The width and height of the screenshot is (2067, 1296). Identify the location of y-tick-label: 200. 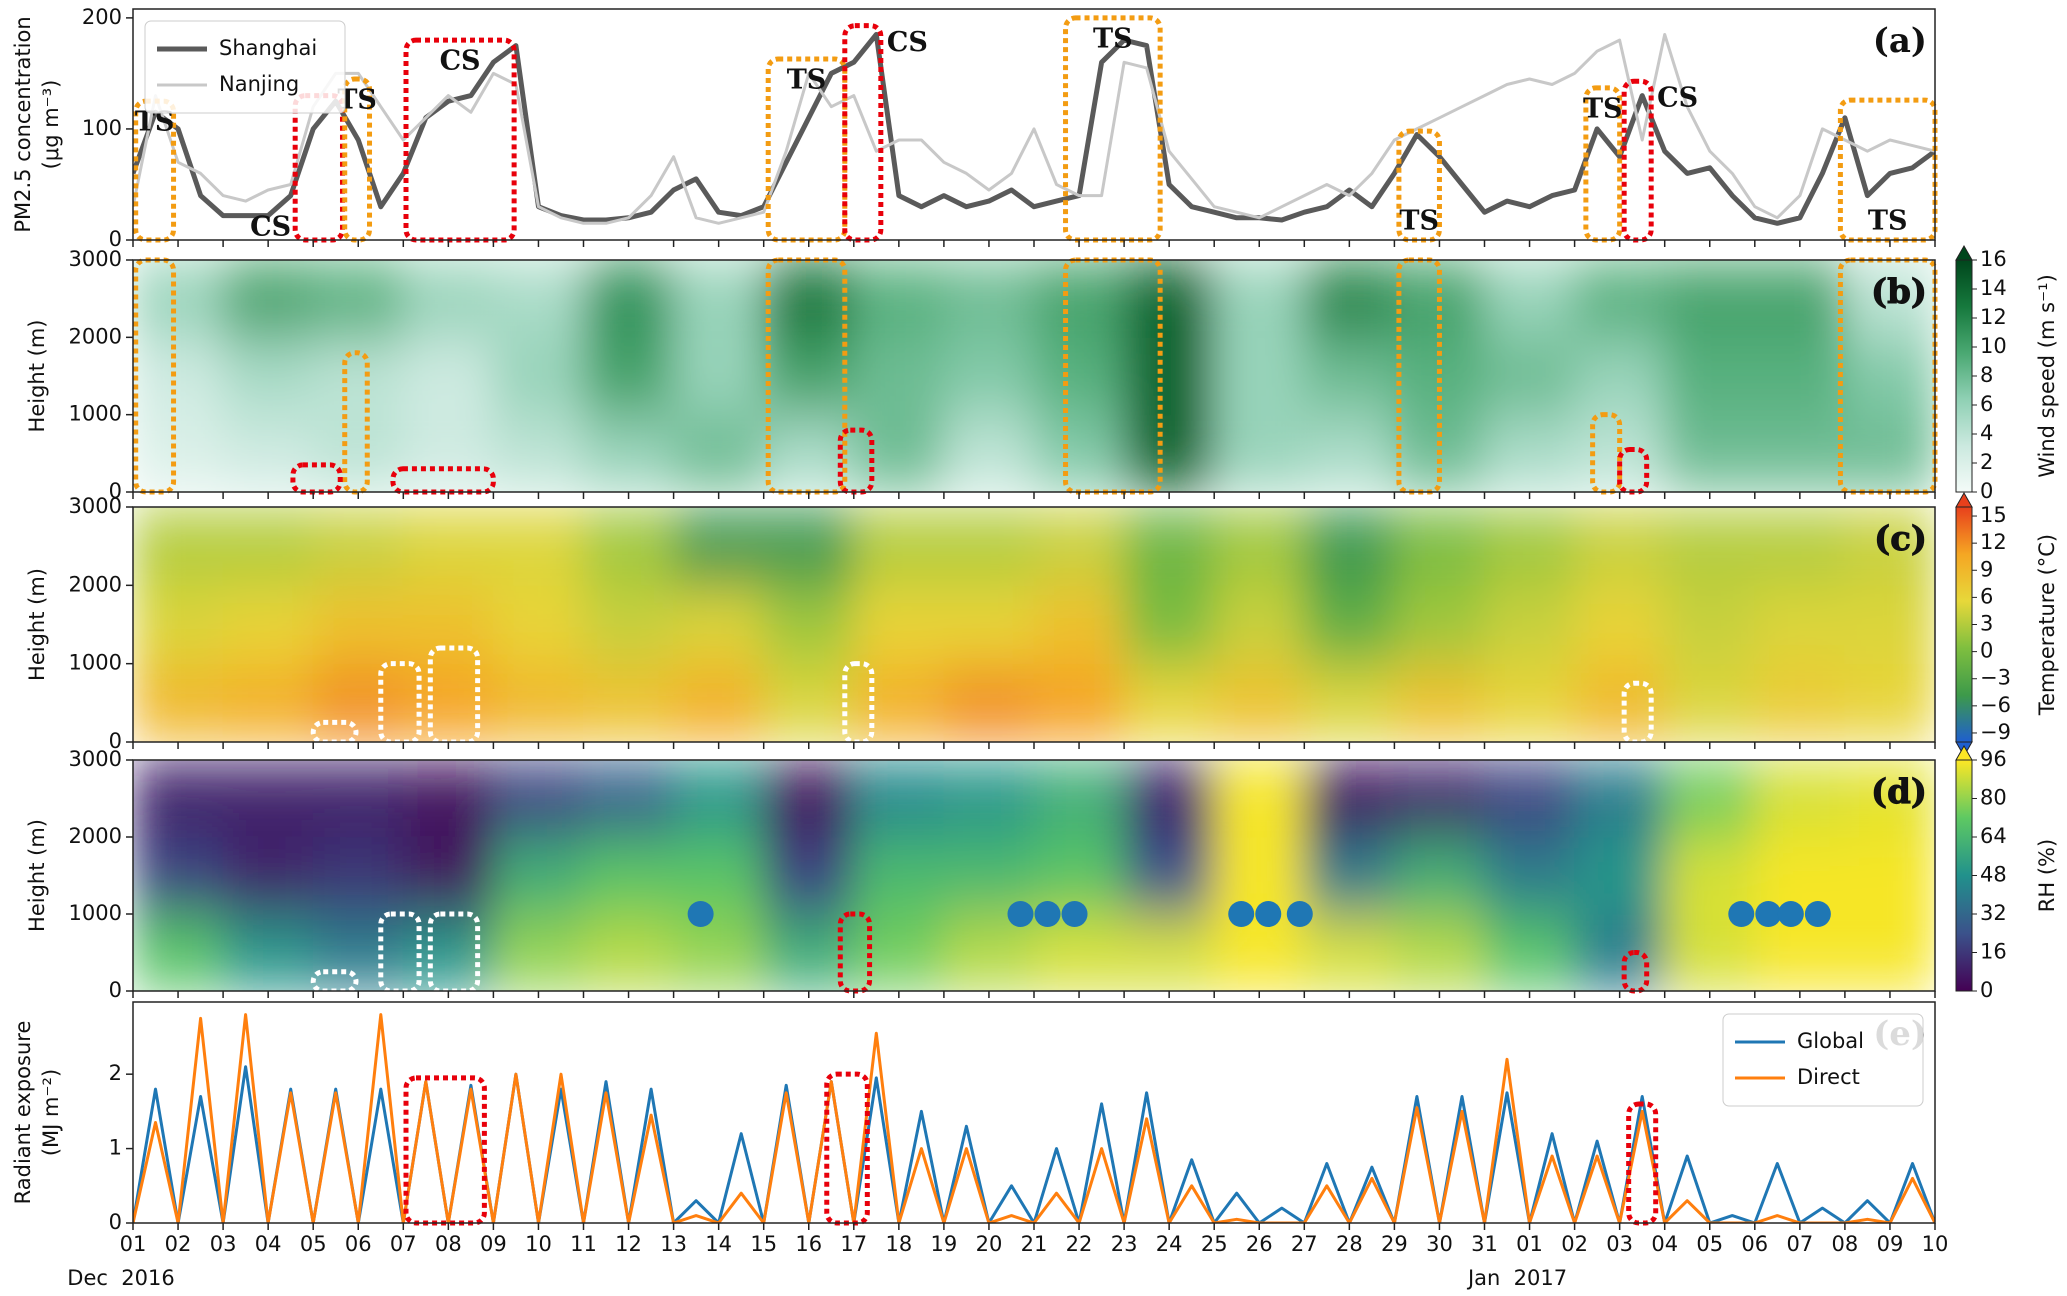
(102, 17).